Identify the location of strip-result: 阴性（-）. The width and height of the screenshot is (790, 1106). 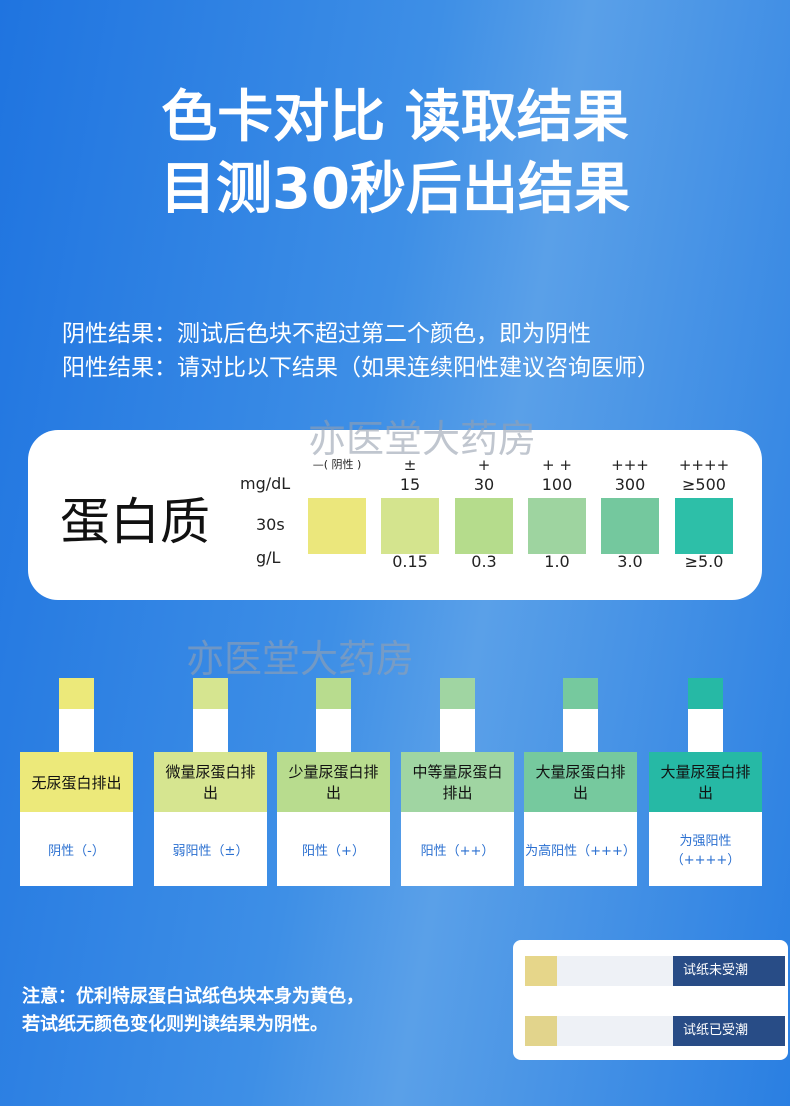
(76, 849).